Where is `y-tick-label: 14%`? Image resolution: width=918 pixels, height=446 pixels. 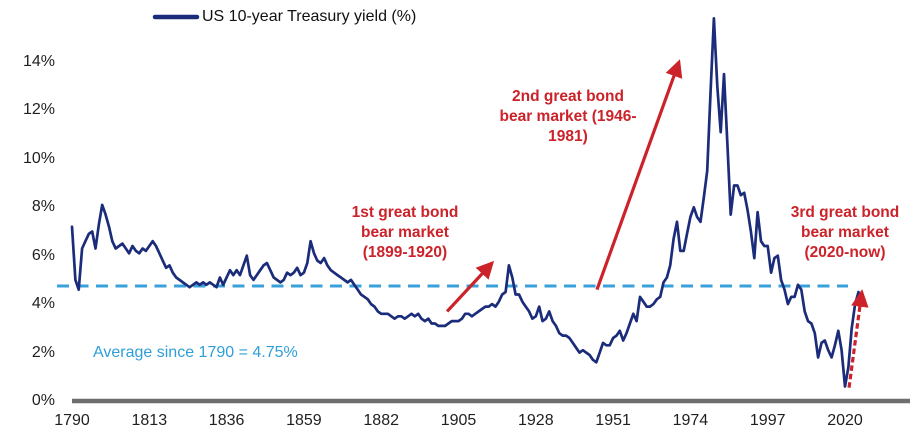 y-tick-label: 14% is located at coordinates (38, 61).